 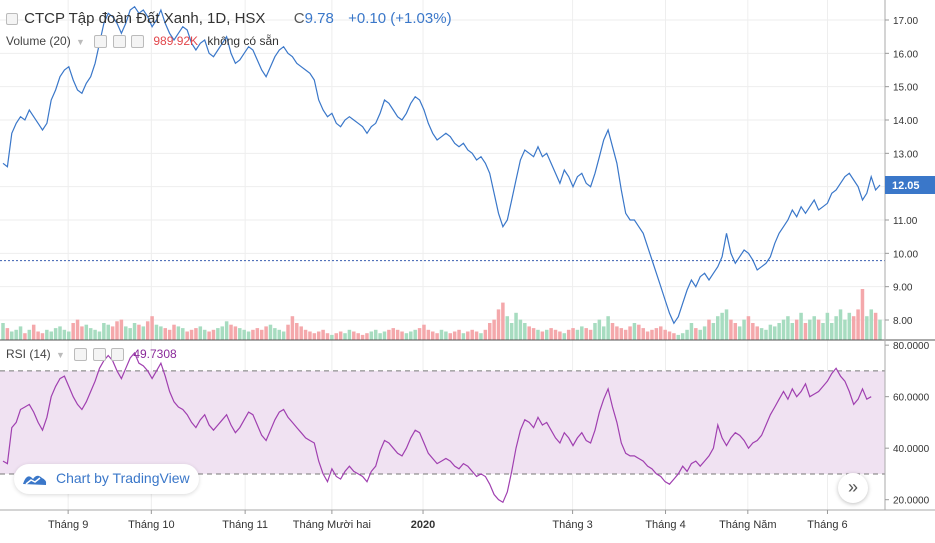 What do you see at coordinates (911, 398) in the screenshot?
I see `rsi-tick-label: 60.0000` at bounding box center [911, 398].